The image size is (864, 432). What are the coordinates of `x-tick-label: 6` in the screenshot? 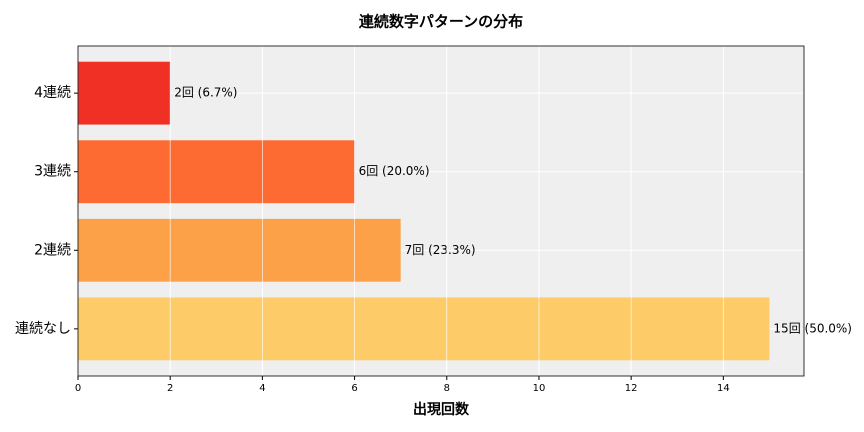 It's located at (354, 388).